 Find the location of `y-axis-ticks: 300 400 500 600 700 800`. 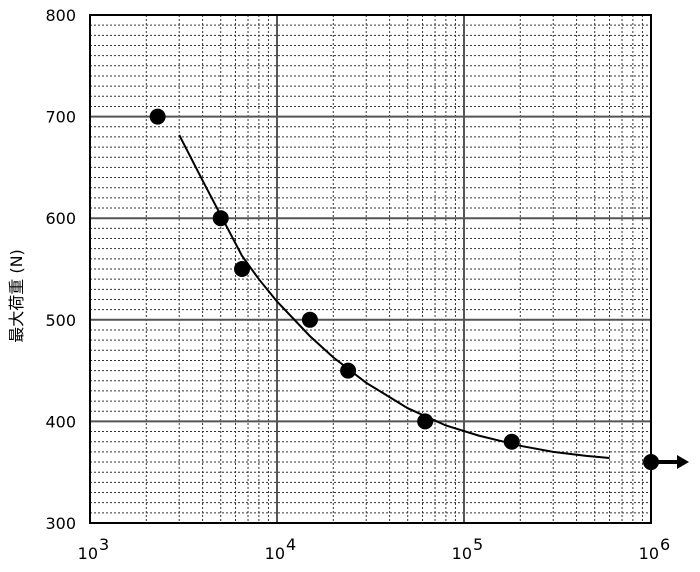

y-axis-ticks: 300 400 500 600 700 800 is located at coordinates (60, 269).